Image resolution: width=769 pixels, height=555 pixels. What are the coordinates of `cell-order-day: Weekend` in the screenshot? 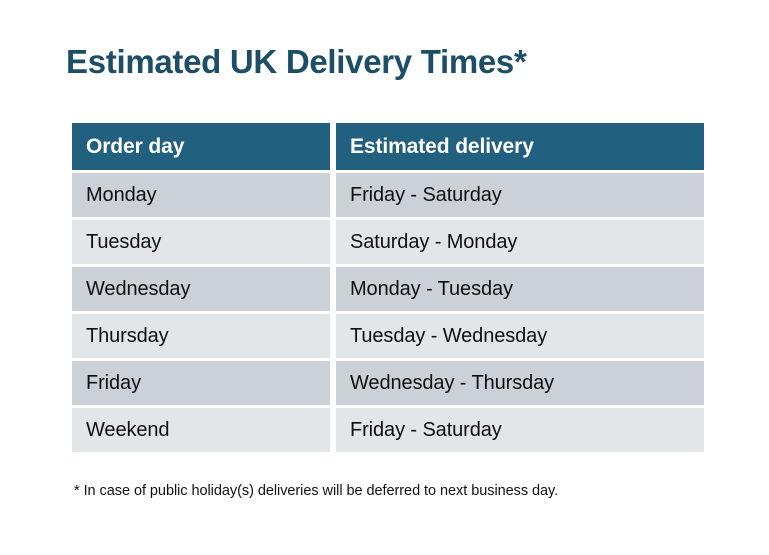 It's located at (201, 430).